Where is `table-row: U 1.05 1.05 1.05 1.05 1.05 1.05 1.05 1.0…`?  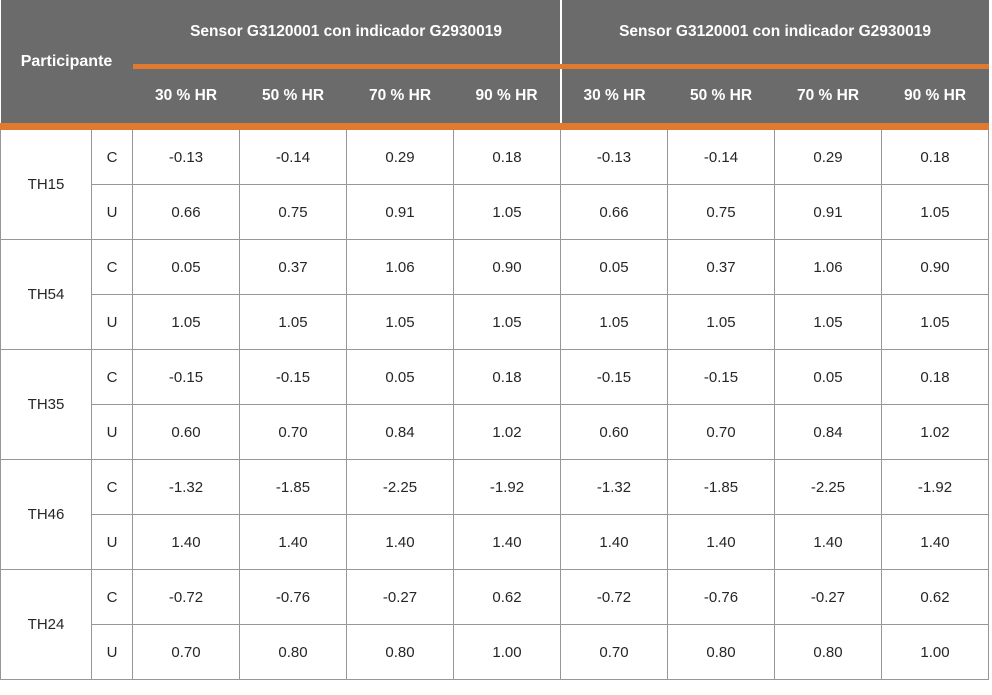
table-row: U 1.05 1.05 1.05 1.05 1.05 1.05 1.05 1.0… is located at coordinates (495, 322).